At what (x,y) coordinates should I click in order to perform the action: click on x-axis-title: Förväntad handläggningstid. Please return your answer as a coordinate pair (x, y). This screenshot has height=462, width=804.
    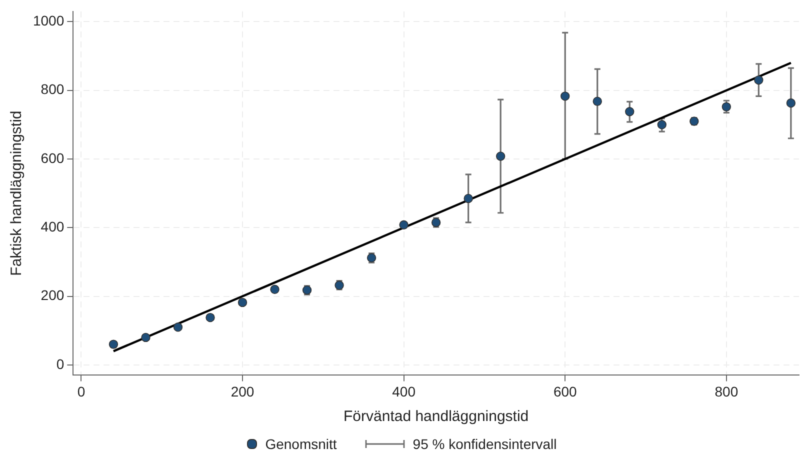
    Looking at the image, I should click on (436, 417).